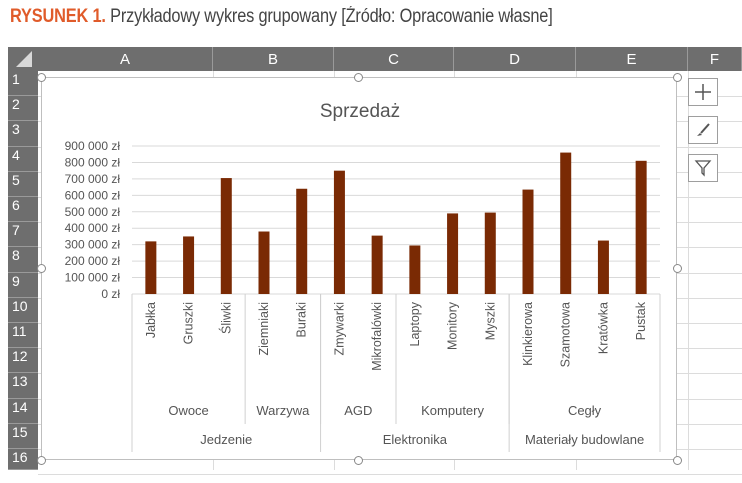  I want to click on x-category-label: Buraki, so click(302, 319).